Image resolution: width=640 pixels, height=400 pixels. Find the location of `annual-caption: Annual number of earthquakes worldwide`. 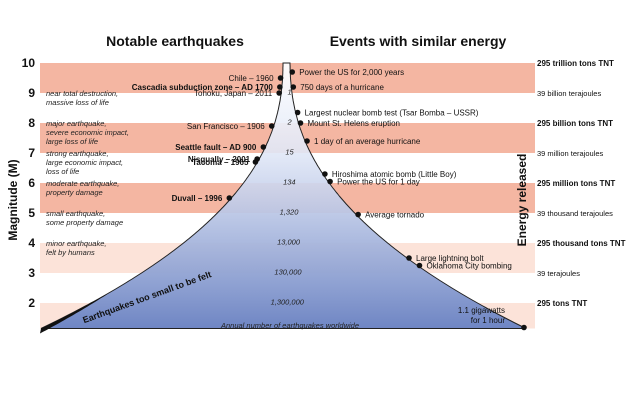

annual-caption: Annual number of earthquakes worldwide is located at coordinates (289, 325).